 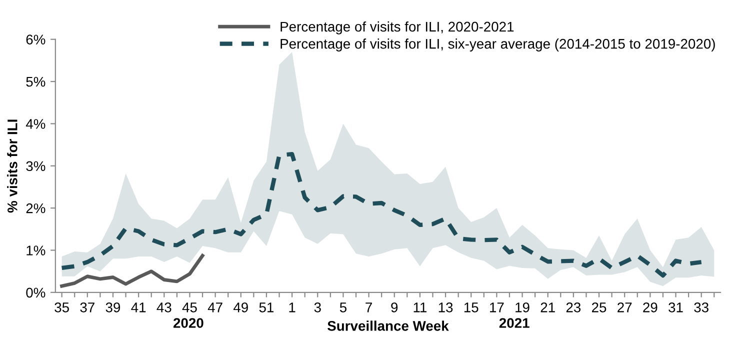 I want to click on legend-label: Percentage of visits for ILI, 2020-2021, so click(x=397, y=27).